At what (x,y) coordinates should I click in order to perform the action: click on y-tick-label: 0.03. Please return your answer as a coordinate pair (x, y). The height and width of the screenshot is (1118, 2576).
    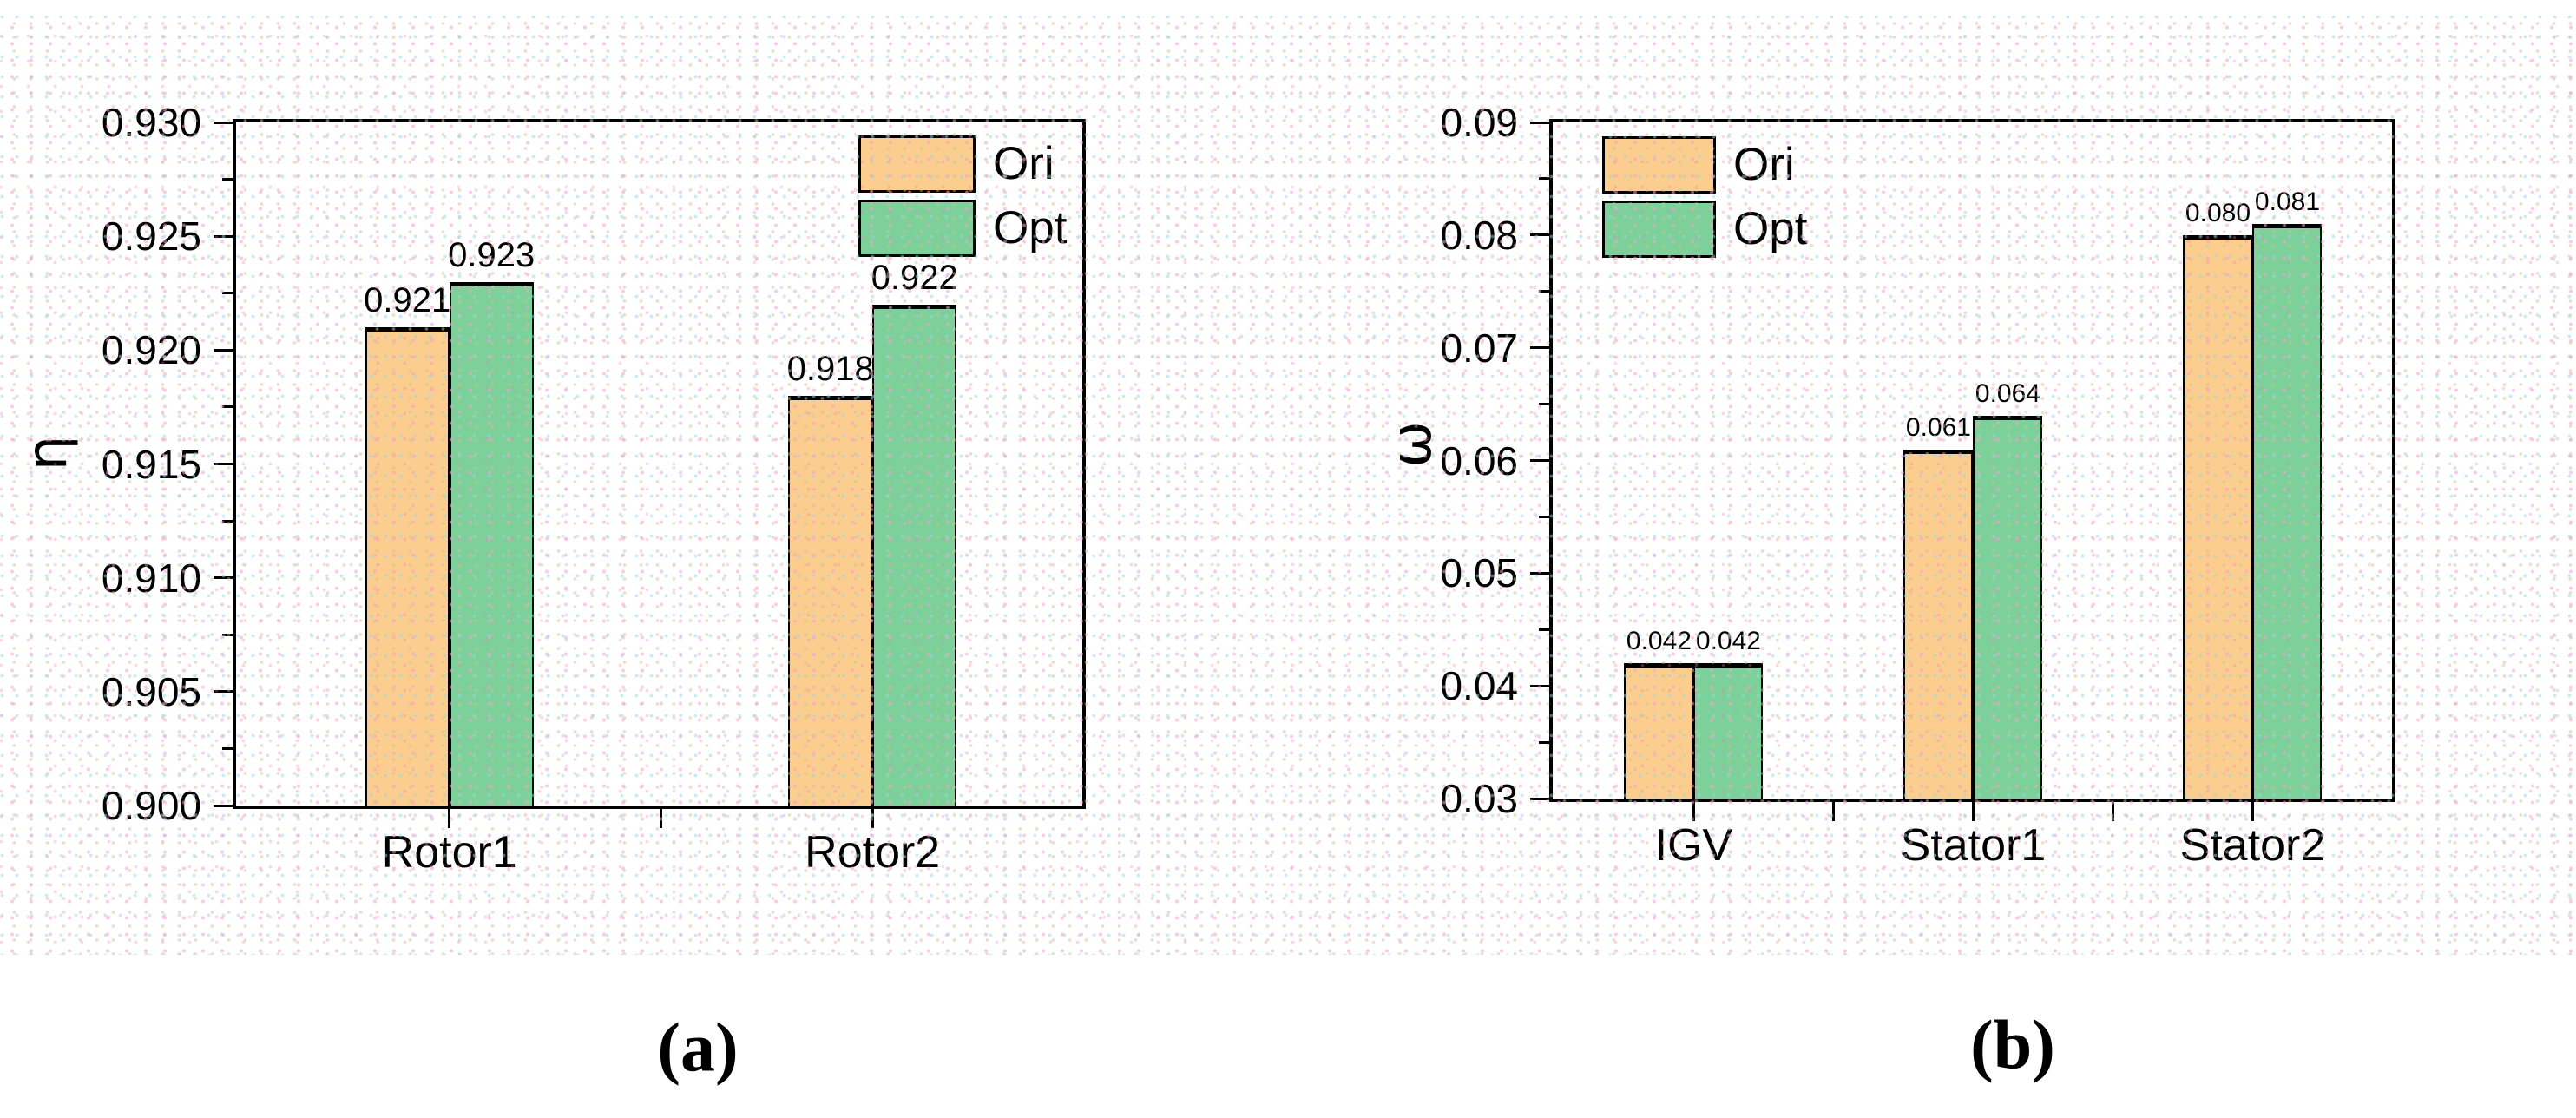
    Looking at the image, I should click on (1479, 798).